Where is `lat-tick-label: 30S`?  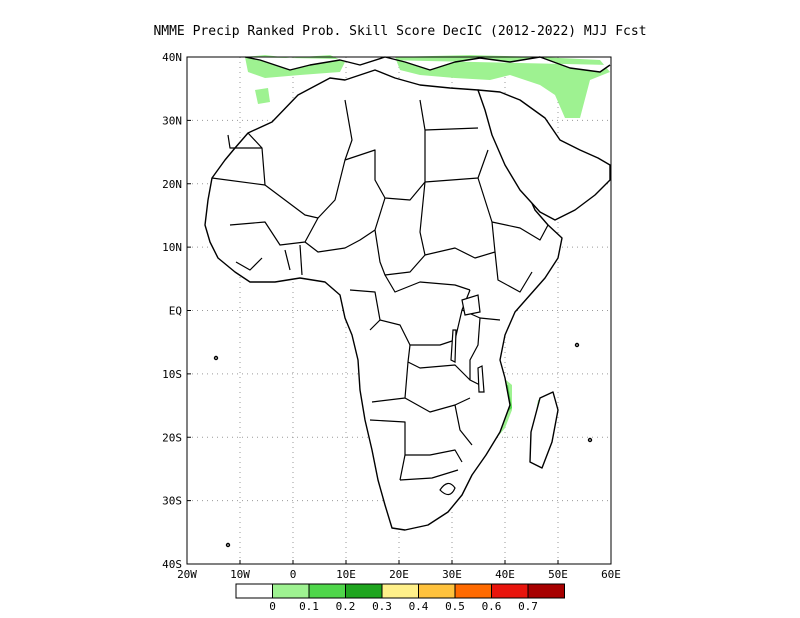 lat-tick-label: 30S is located at coordinates (172, 501).